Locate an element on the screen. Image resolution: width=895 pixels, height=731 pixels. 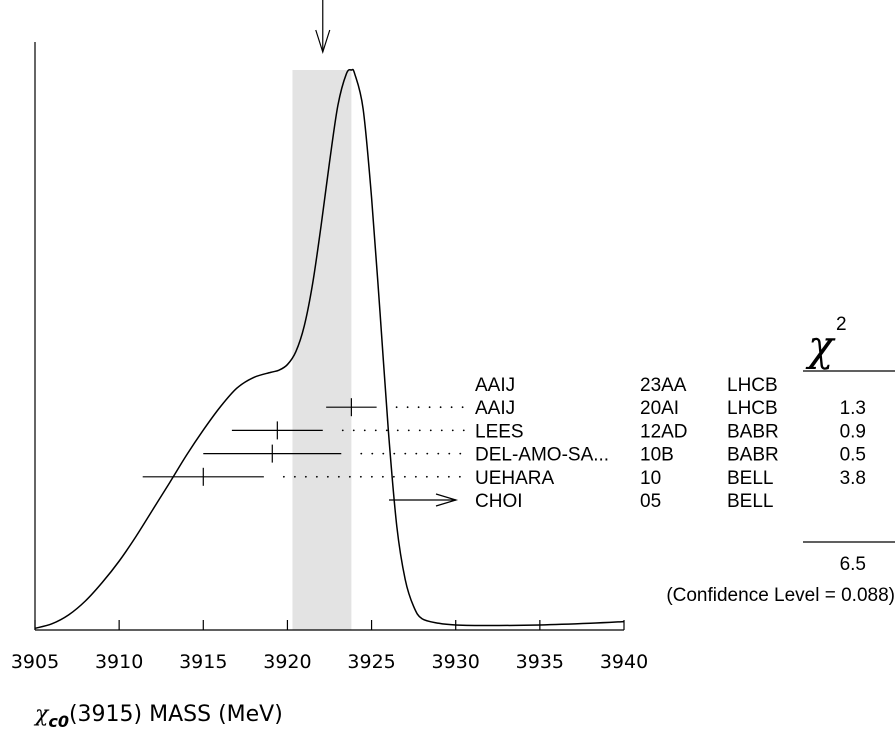
x-tick-label: 3915 is located at coordinates (203, 662).